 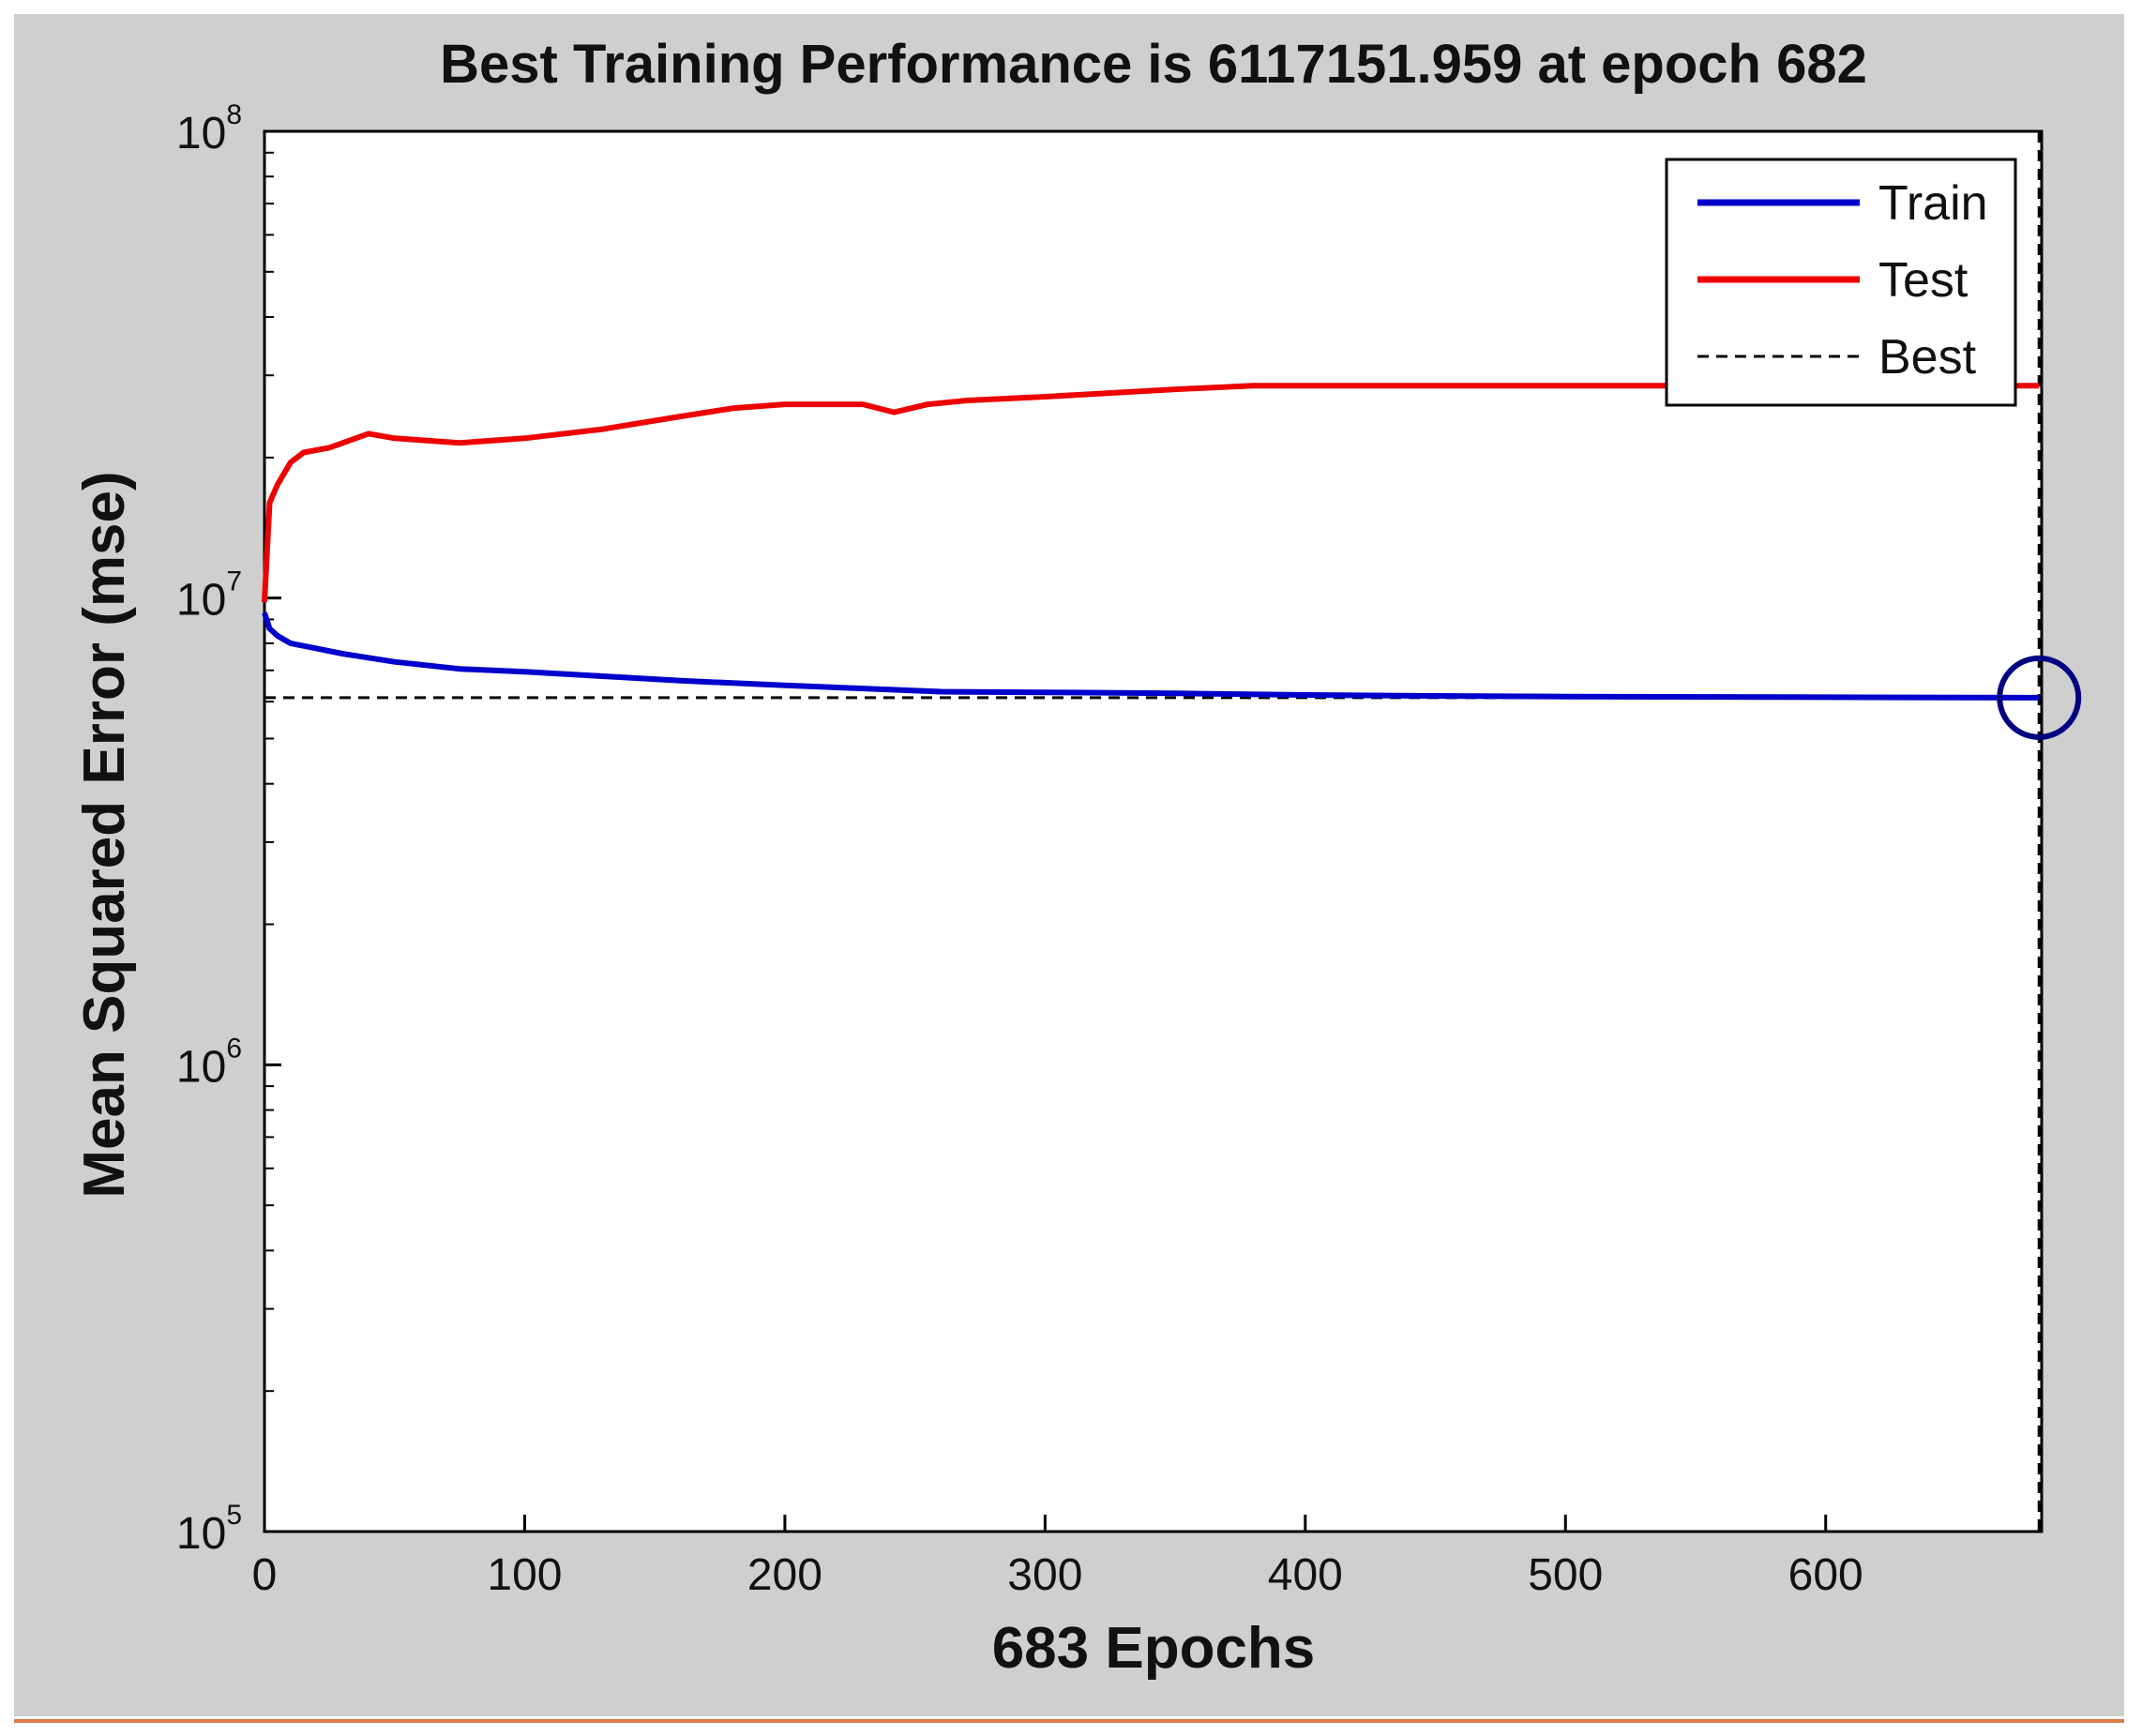 I want to click on y-tick-label: 10⁷, so click(x=209, y=596).